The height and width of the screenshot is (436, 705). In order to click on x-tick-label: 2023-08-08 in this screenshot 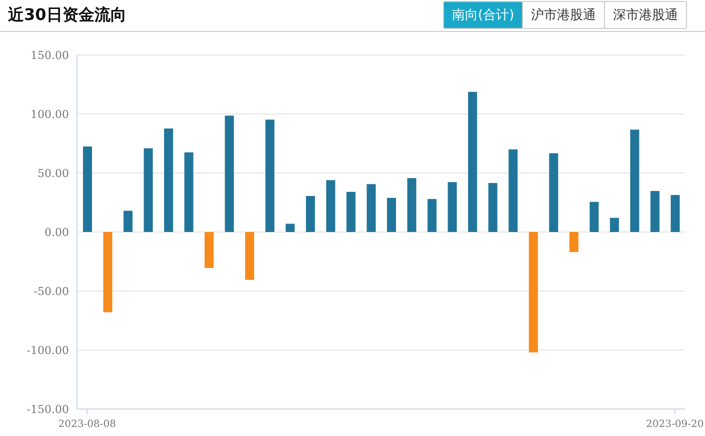, I will do `click(87, 424)`.